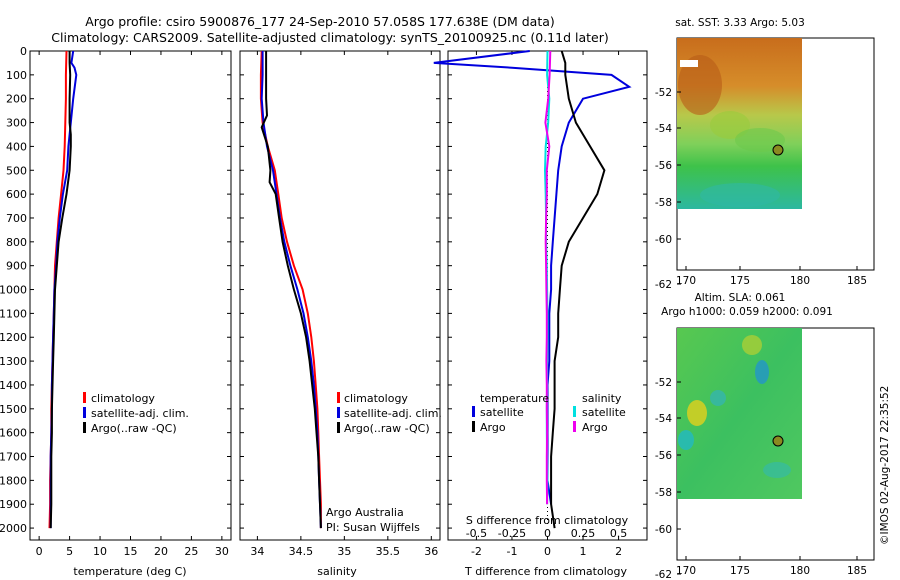 The width and height of the screenshot is (900, 580). What do you see at coordinates (16, 242) in the screenshot?
I see `depth-tick-label: 800` at bounding box center [16, 242].